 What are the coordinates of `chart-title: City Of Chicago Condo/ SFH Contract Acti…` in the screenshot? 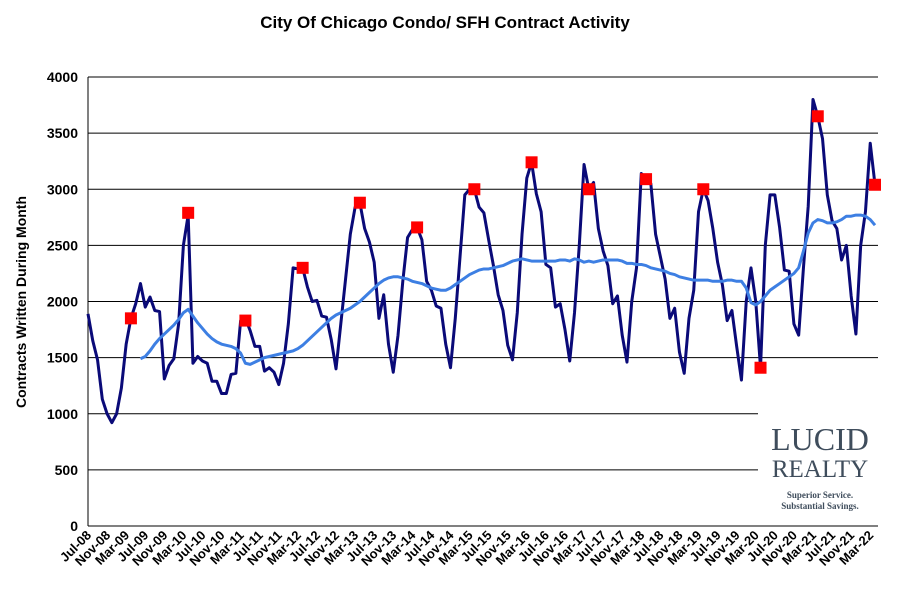 It's located at (445, 22).